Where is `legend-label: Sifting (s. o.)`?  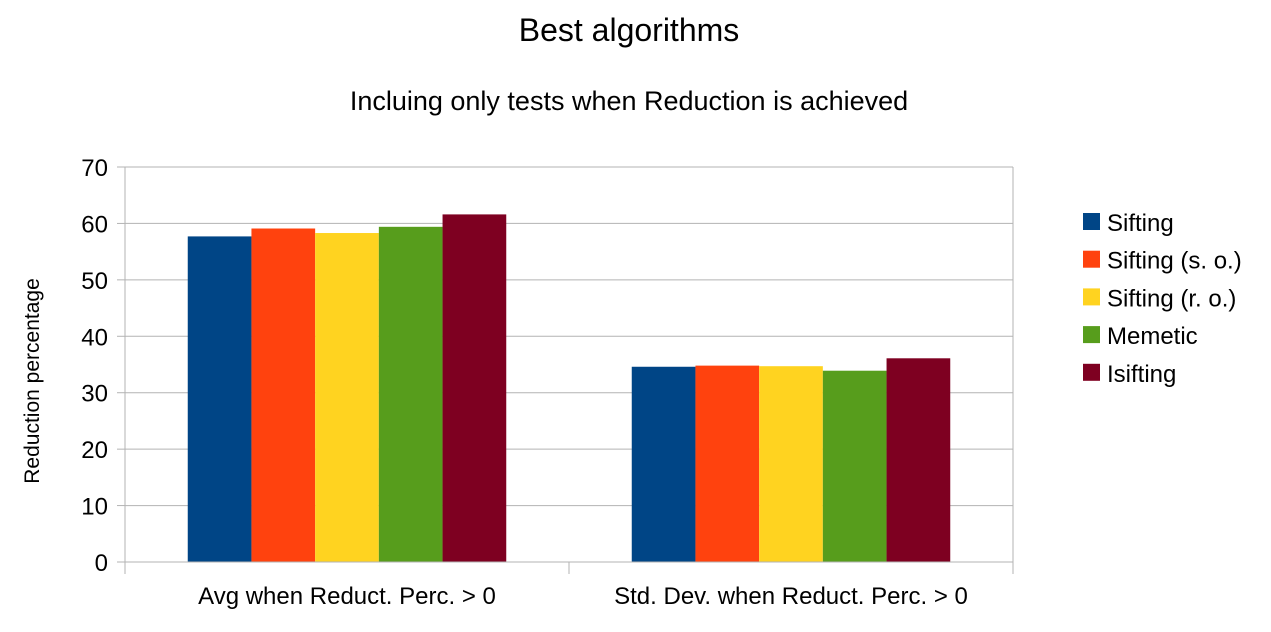
legend-label: Sifting (s. o.) is located at coordinates (1174, 261).